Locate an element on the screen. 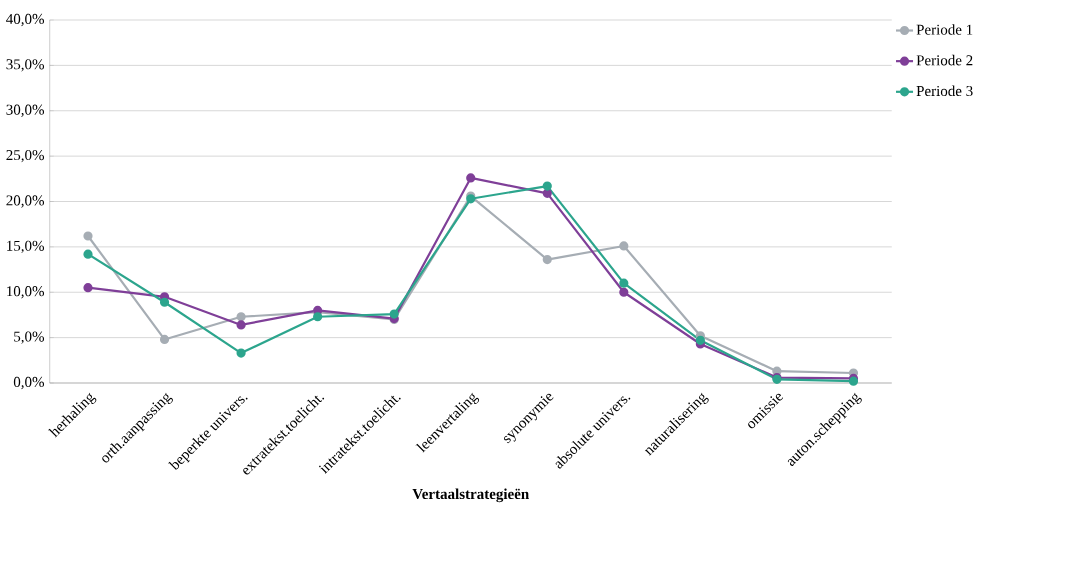  legend-label: Periode 3 is located at coordinates (944, 91).